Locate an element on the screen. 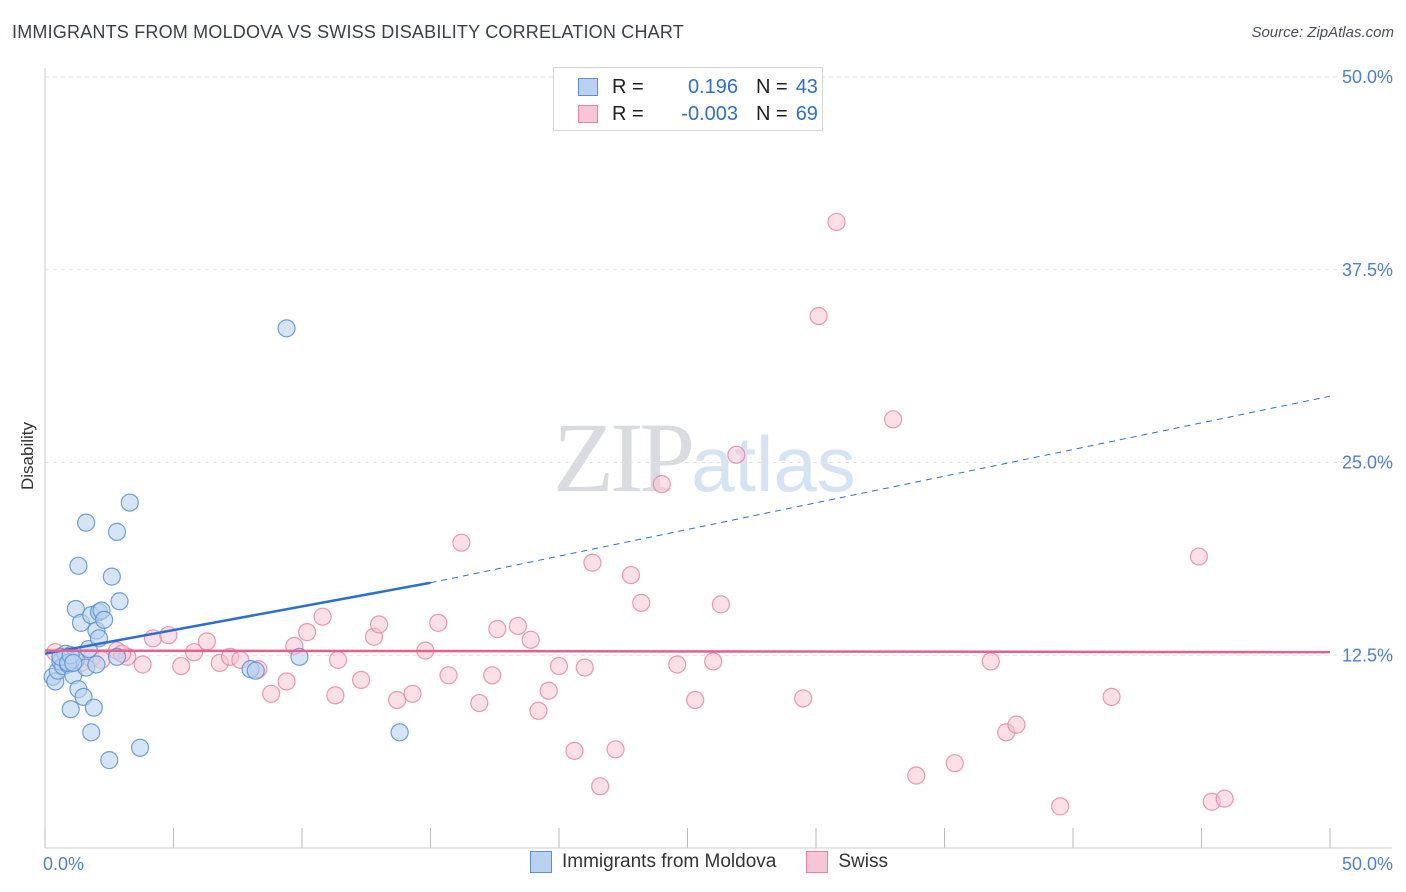  x-tick-label: 50.0% is located at coordinates (1367, 864).